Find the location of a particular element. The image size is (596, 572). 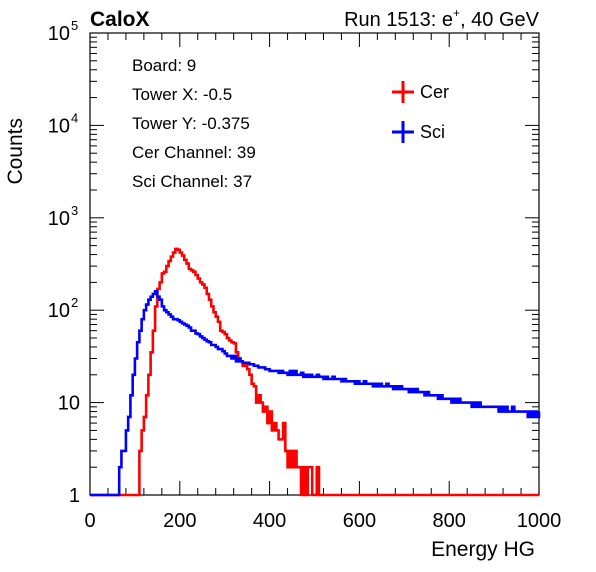

legend-label-cer: Cer is located at coordinates (434, 92).